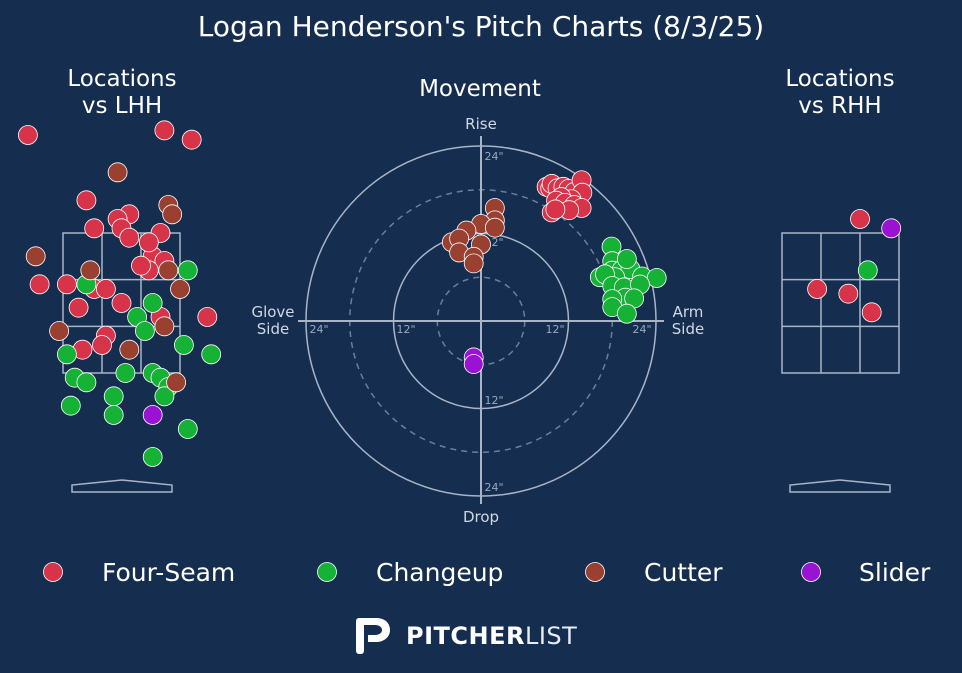  What do you see at coordinates (867, 270) in the screenshot?
I see `rhh-pitch-changeup` at bounding box center [867, 270].